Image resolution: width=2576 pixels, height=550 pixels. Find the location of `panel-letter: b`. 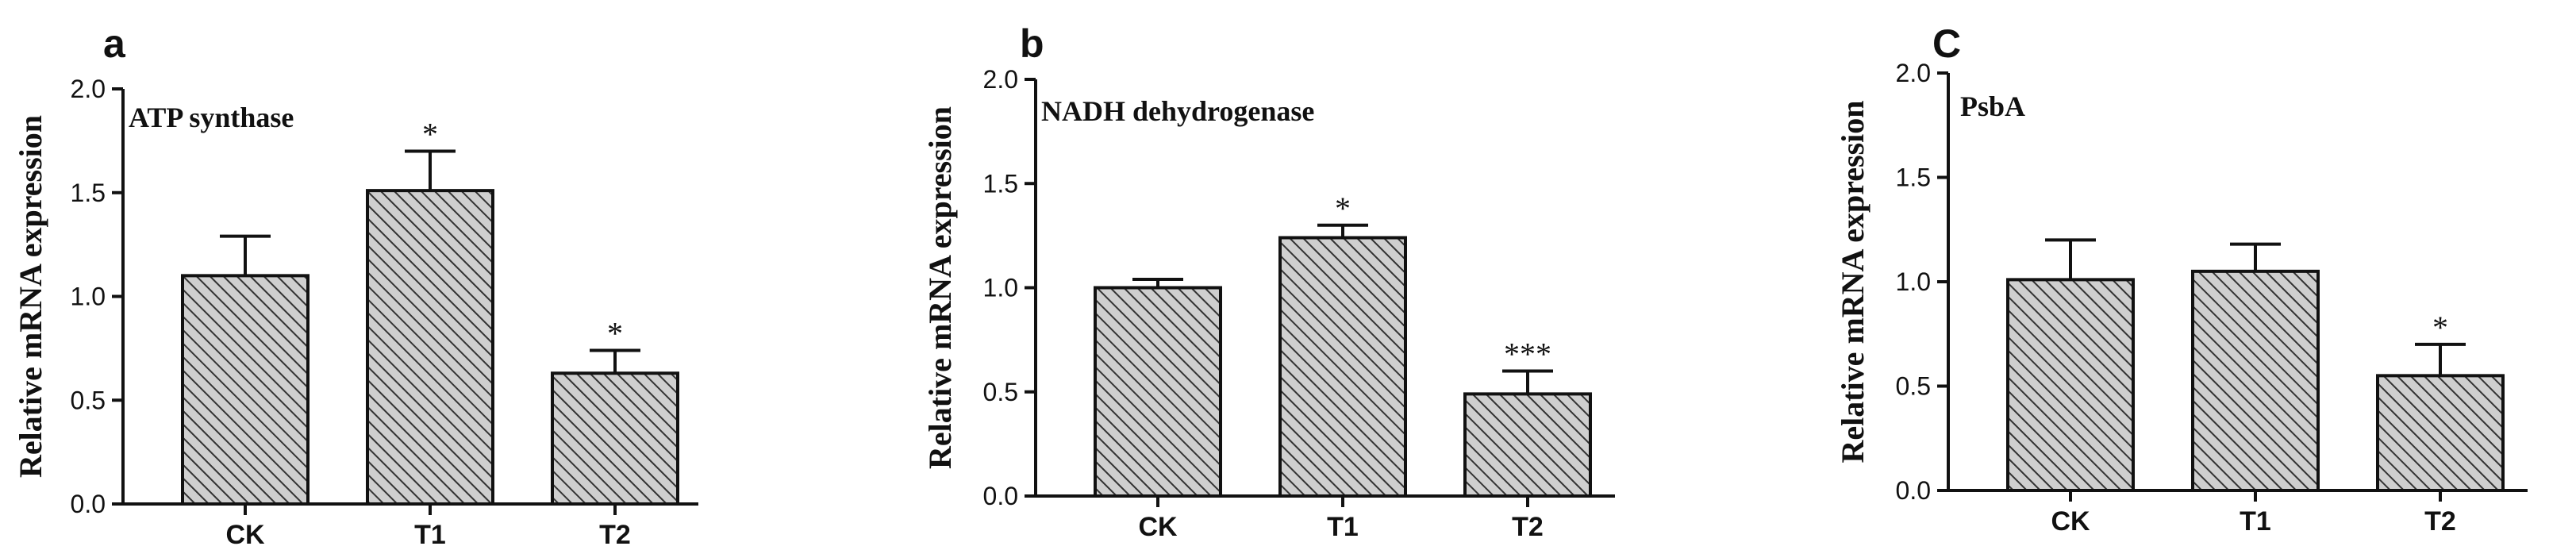

panel-letter: b is located at coordinates (1032, 43).